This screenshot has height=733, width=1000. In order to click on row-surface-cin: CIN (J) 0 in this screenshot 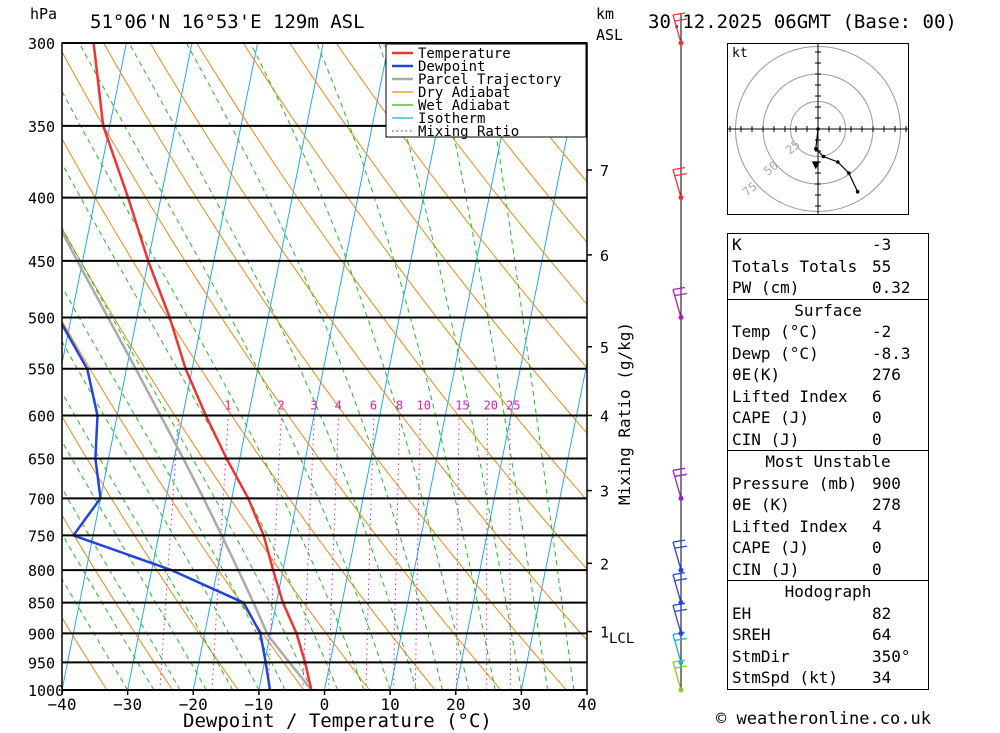, I will do `click(828, 440)`.